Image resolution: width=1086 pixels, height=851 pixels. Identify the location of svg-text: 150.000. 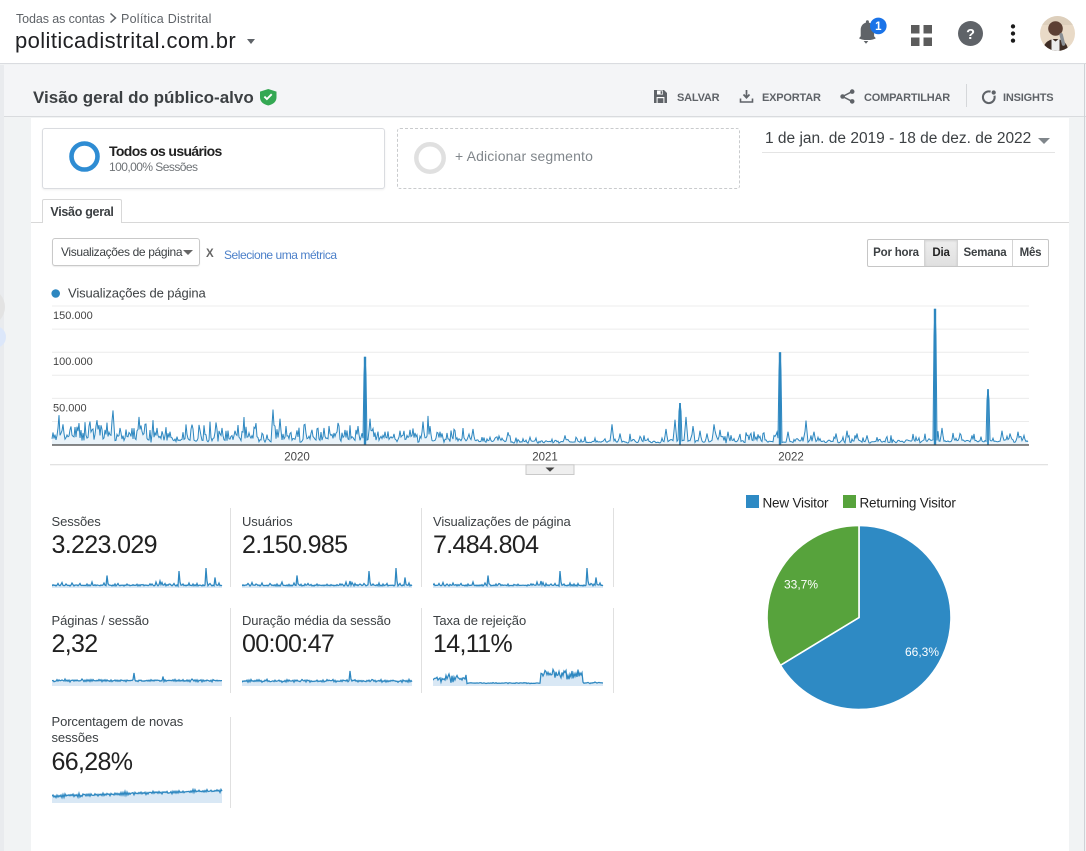
(73, 316).